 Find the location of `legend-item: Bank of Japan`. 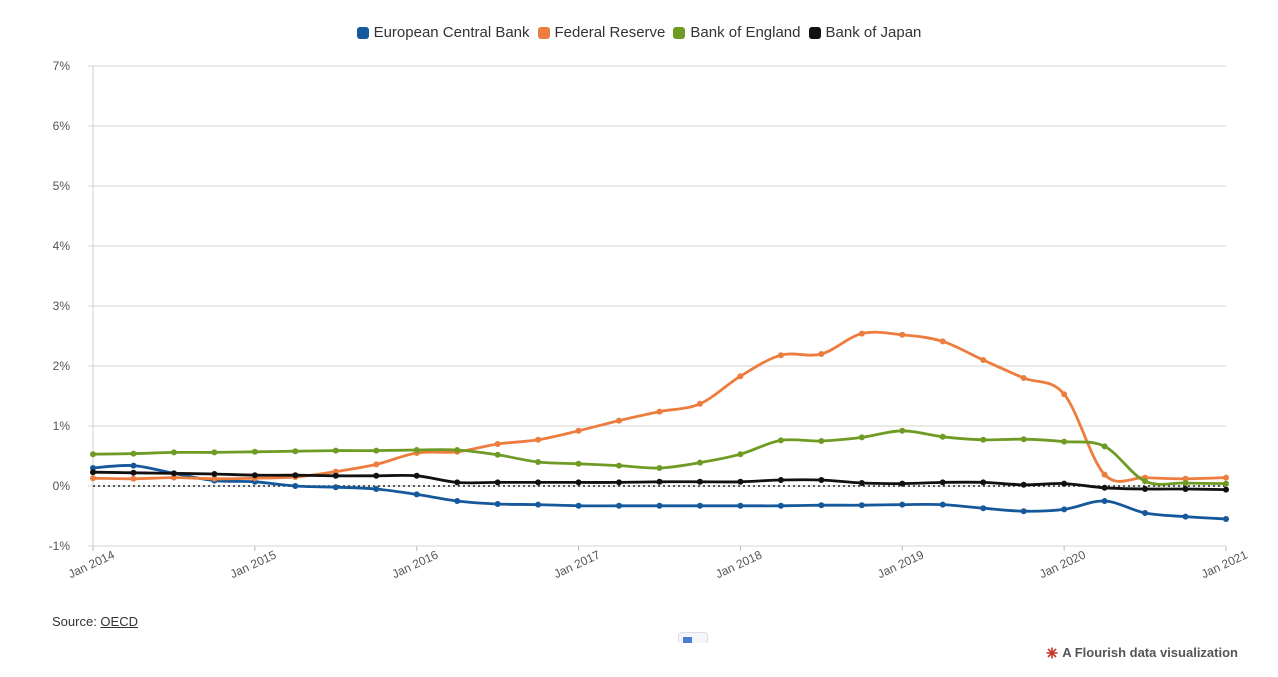

legend-item: Bank of Japan is located at coordinates (864, 32).